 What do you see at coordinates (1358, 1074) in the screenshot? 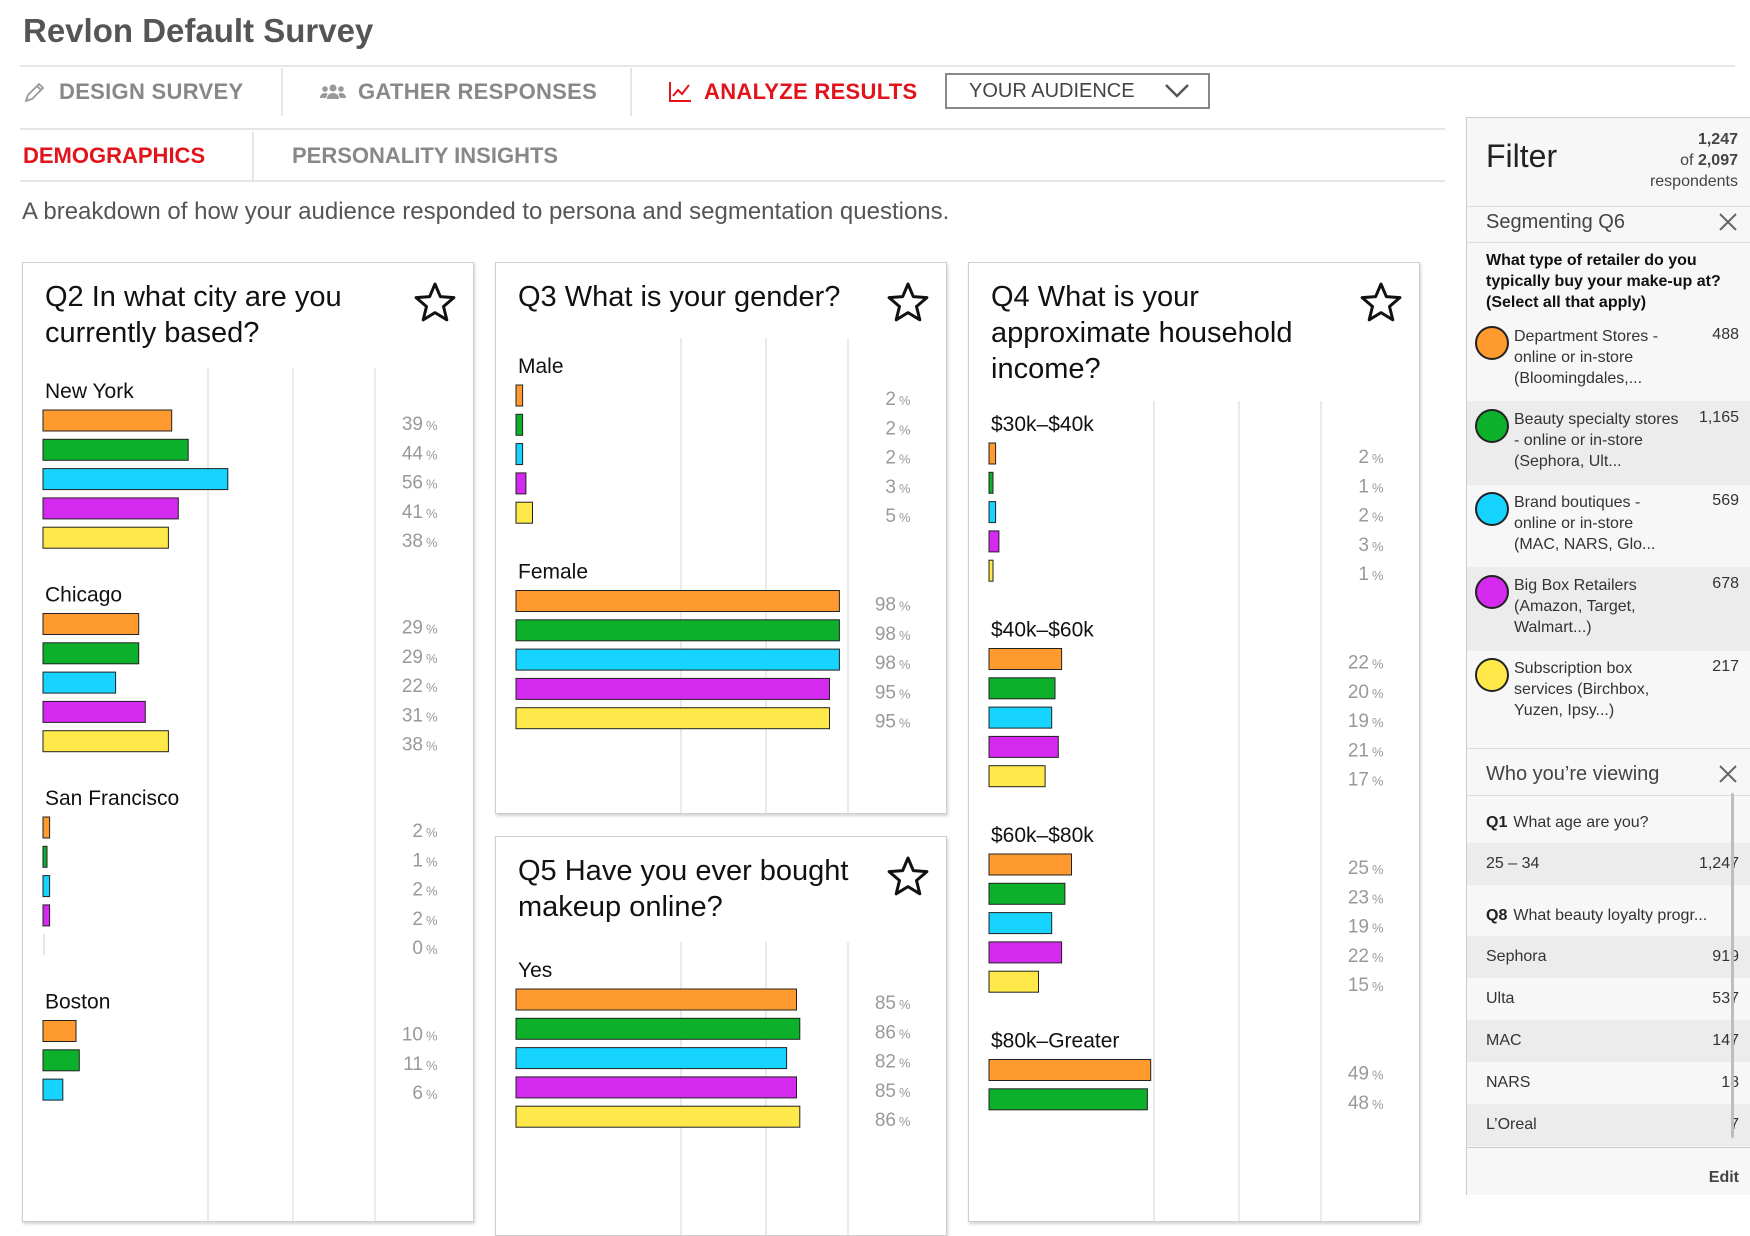
I see `data-label: 49` at bounding box center [1358, 1074].